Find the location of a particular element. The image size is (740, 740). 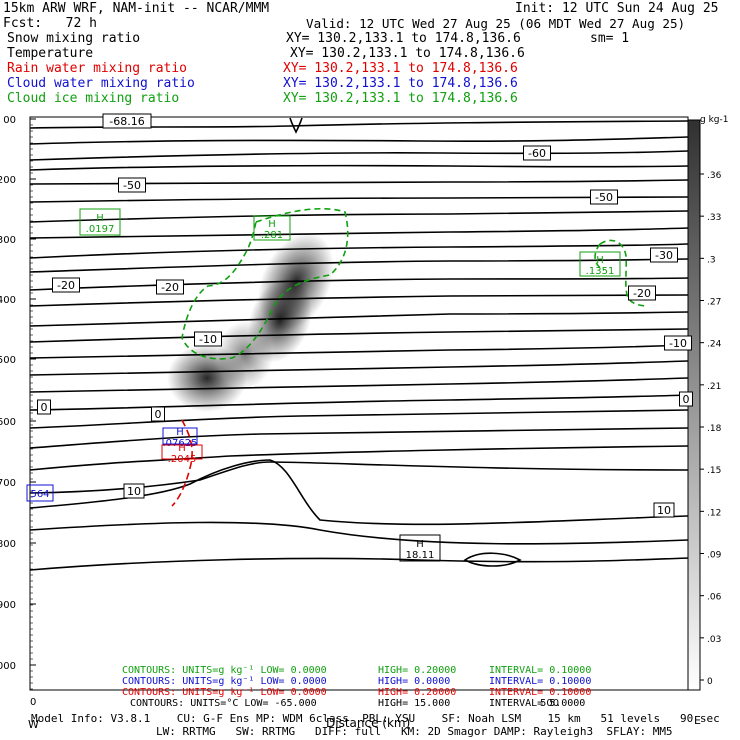

isotherm-label: -50 is located at coordinates (604, 197).